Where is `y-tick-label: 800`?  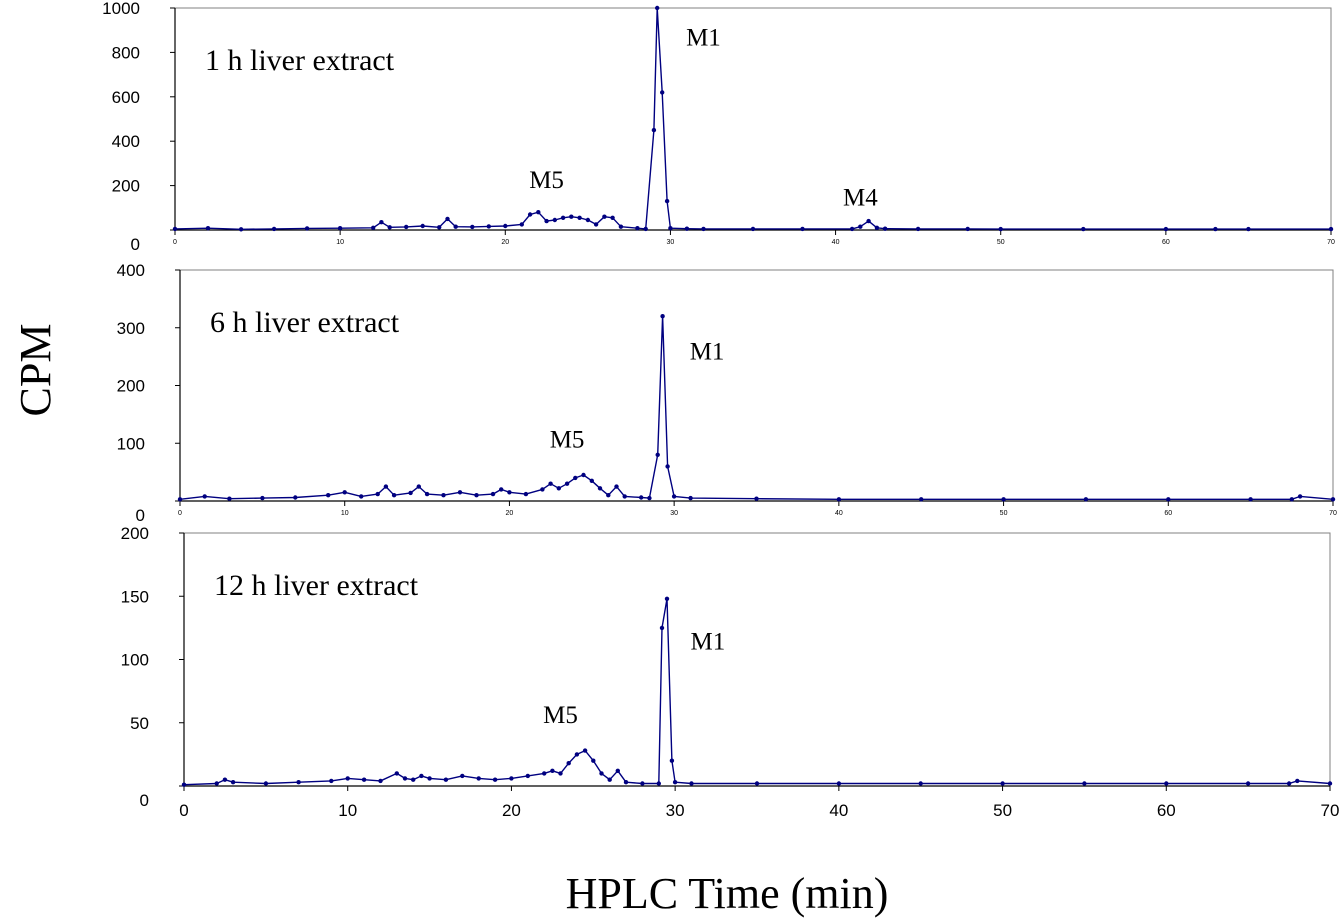 y-tick-label: 800 is located at coordinates (126, 52).